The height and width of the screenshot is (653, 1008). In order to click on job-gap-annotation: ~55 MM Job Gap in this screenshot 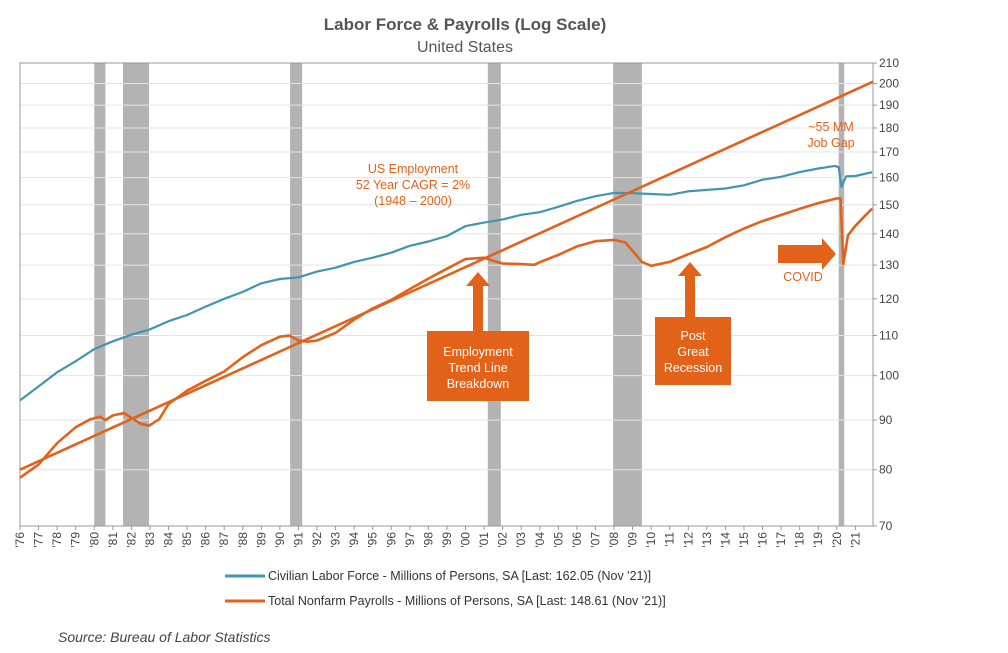, I will do `click(830, 135)`.